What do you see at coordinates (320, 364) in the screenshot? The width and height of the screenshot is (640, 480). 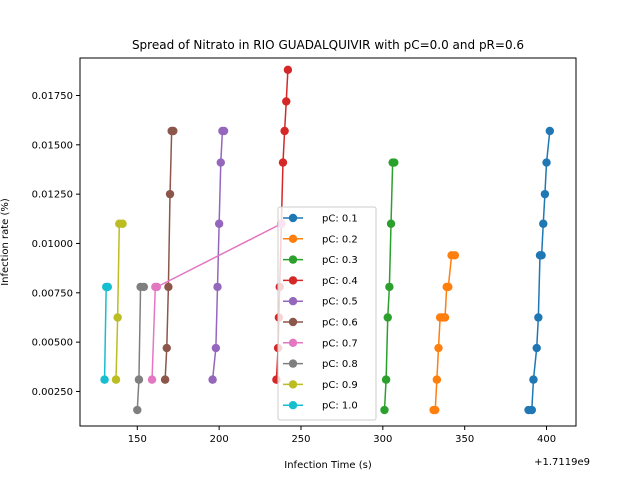 I see `legend-item: pC: 0.8` at bounding box center [320, 364].